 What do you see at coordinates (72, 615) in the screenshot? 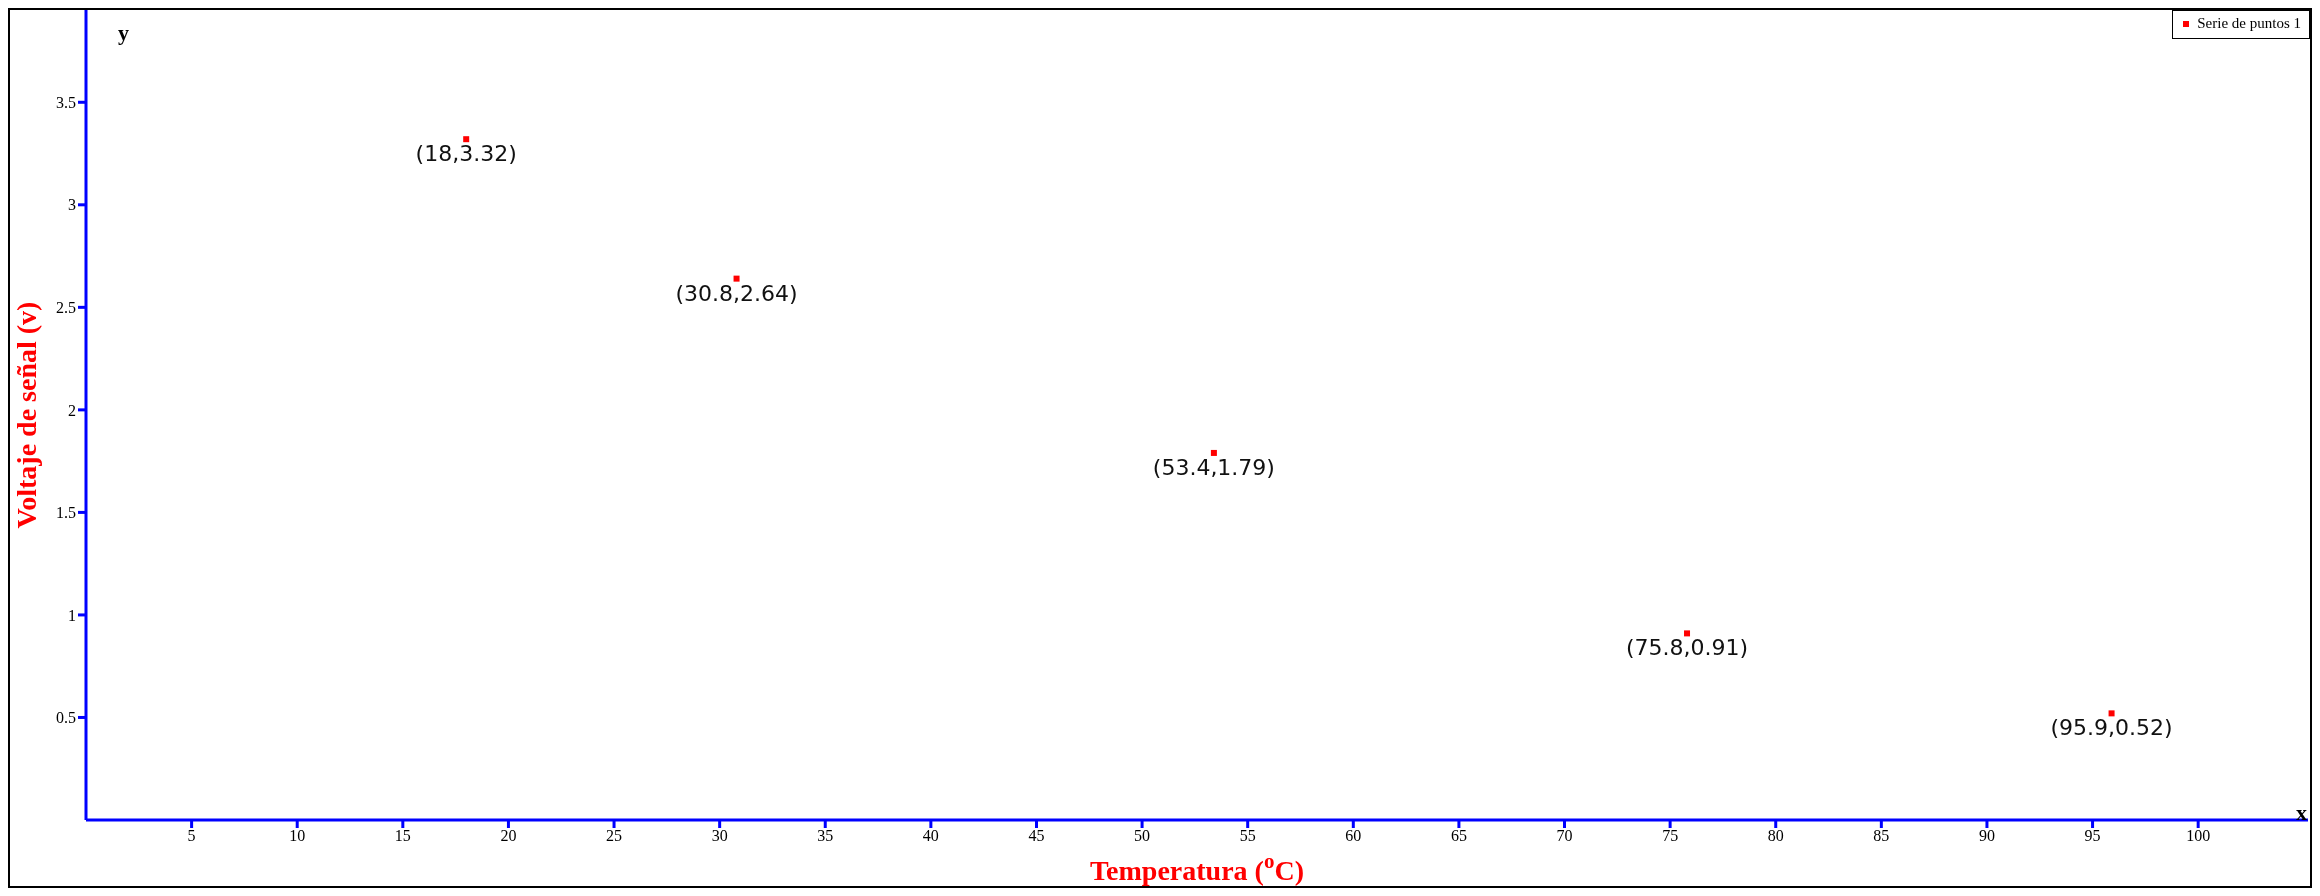
I see `y-tick-label: 1` at bounding box center [72, 615].